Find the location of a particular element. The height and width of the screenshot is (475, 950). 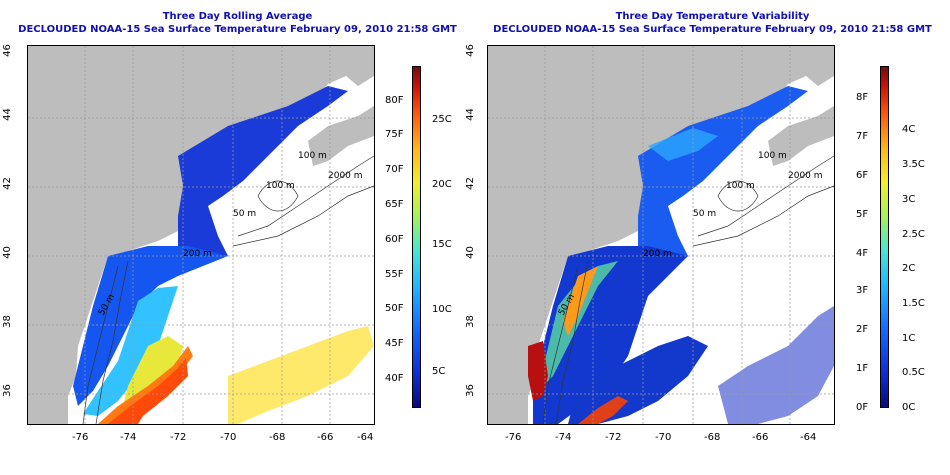

var-gulf-of-maine is located at coordinates (723, 173).